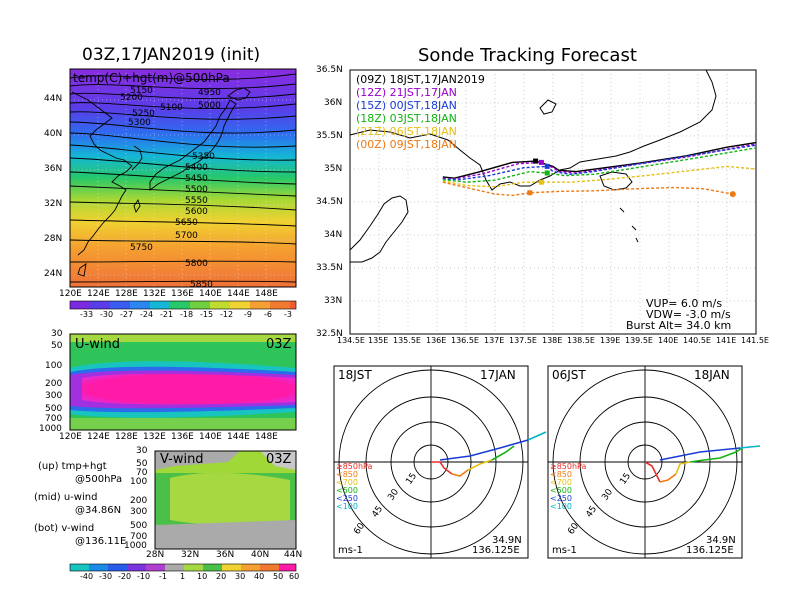 Image resolution: width=792 pixels, height=612 pixels. Describe the element at coordinates (259, 576) in the screenshot. I see `vwind-colorbar-label: 40` at that location.